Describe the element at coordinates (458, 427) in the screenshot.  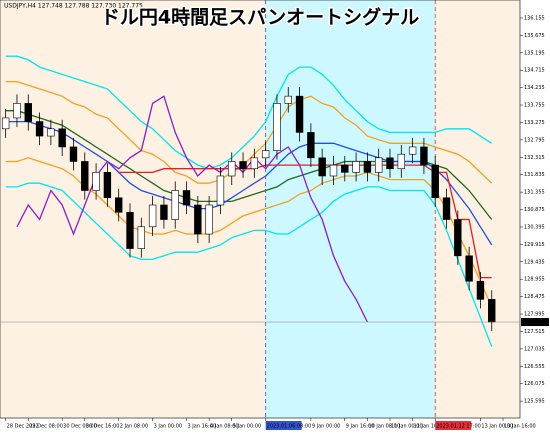
I see `x-tick-label: 2023.01.12 17:00` at that location.